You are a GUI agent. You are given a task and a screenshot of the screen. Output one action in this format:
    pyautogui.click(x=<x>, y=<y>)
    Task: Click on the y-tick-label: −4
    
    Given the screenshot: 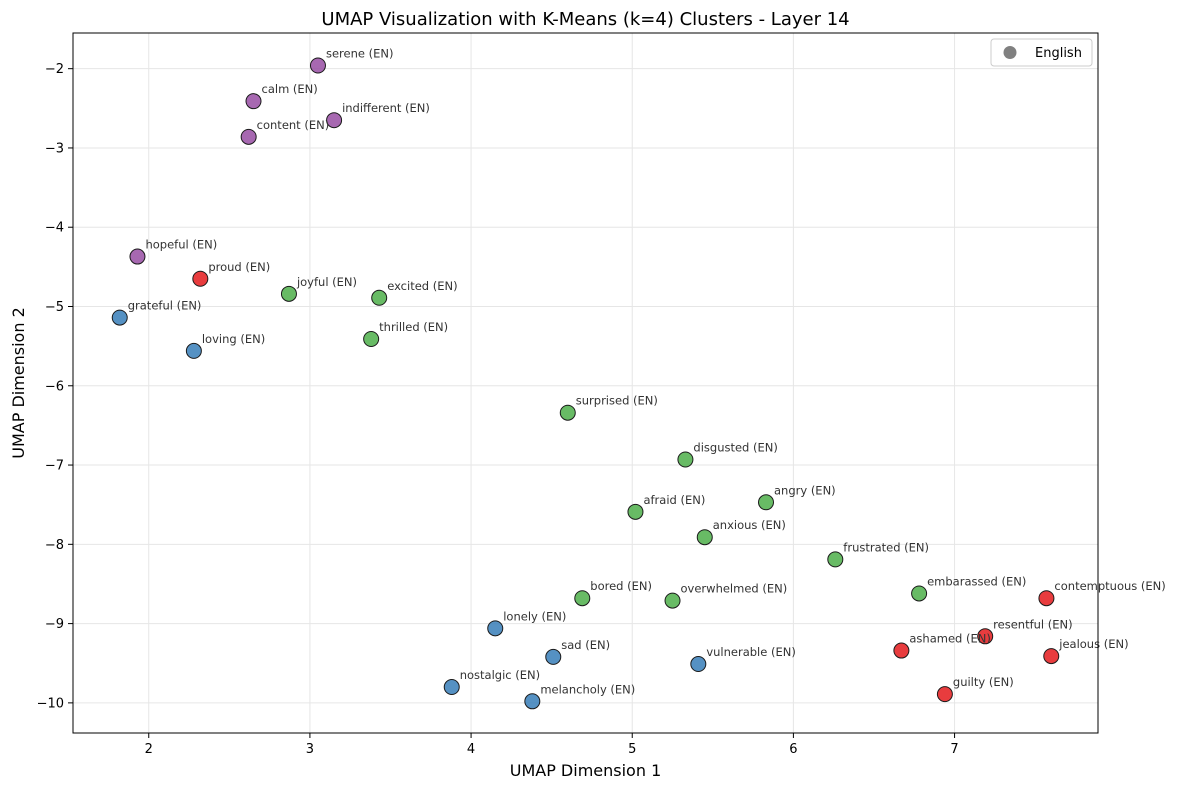 What is the action you would take?
    pyautogui.click(x=54, y=228)
    